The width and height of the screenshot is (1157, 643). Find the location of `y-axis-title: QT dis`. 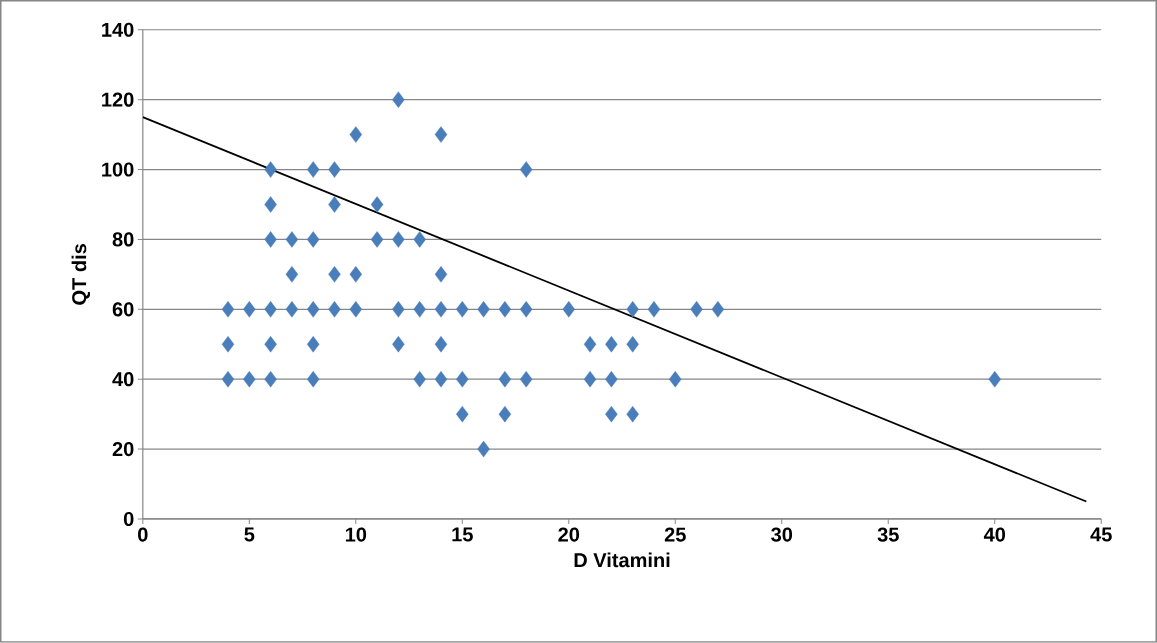

y-axis-title: QT dis is located at coordinates (81, 274).